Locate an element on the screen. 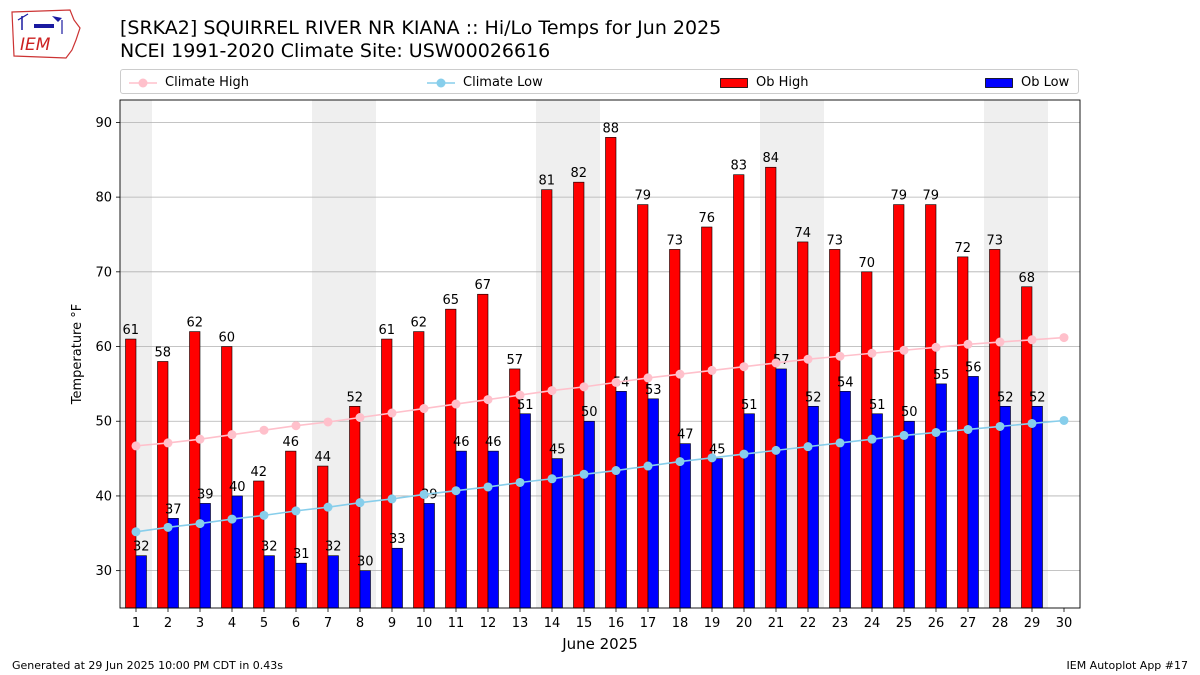 This screenshot has height=675, width=1200. ob-high-value-label: 68 is located at coordinates (1026, 278).